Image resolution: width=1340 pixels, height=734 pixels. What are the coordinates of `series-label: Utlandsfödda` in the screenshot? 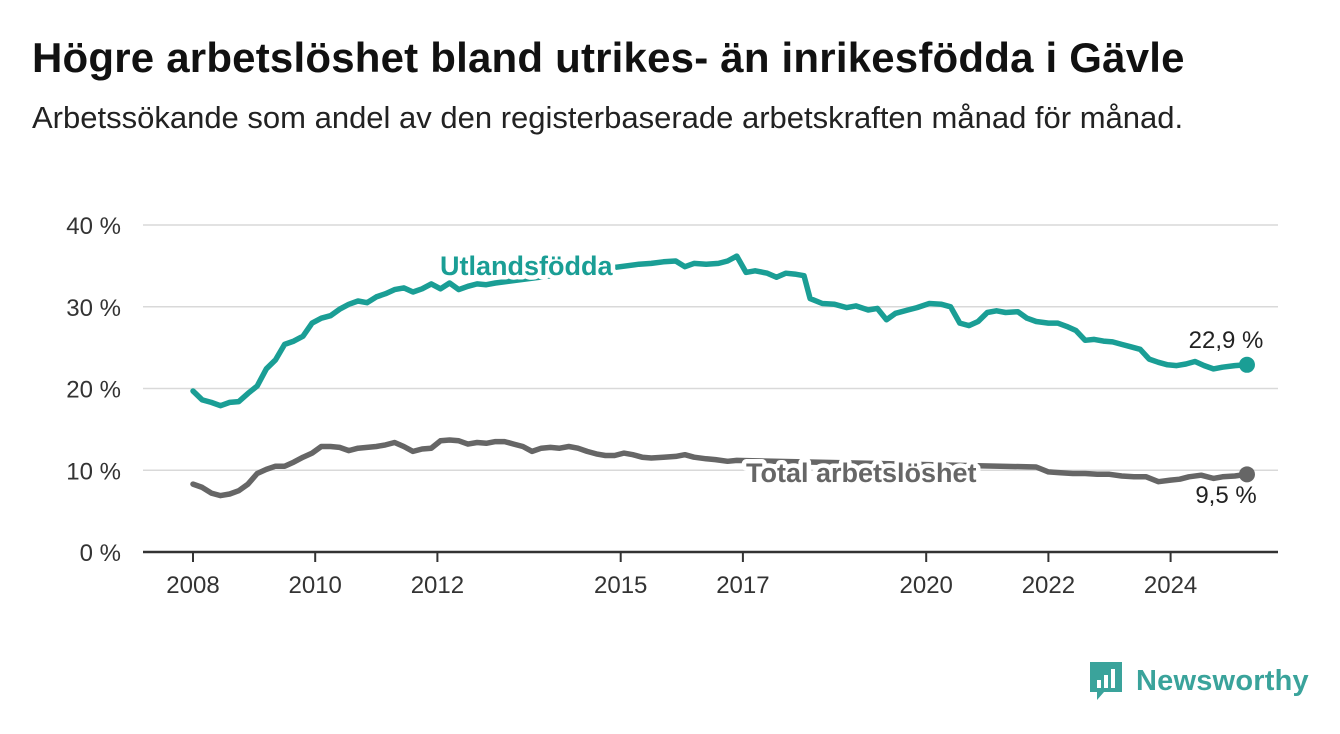 It's located at (526, 266).